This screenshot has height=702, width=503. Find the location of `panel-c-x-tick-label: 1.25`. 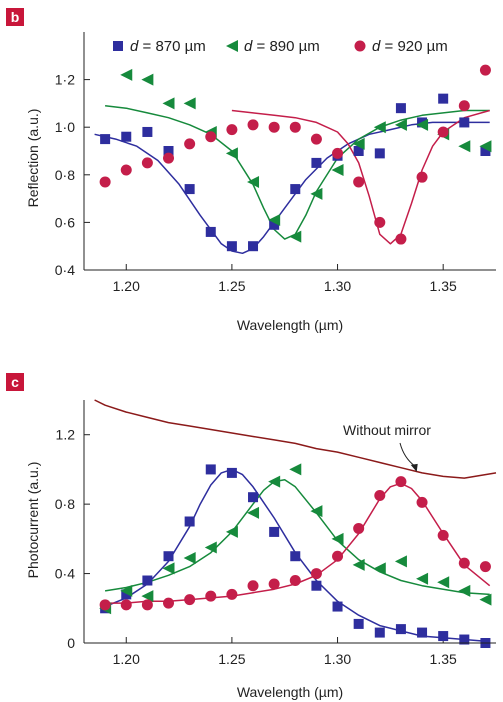

panel-c-x-tick-label: 1.25 is located at coordinates (231, 659).